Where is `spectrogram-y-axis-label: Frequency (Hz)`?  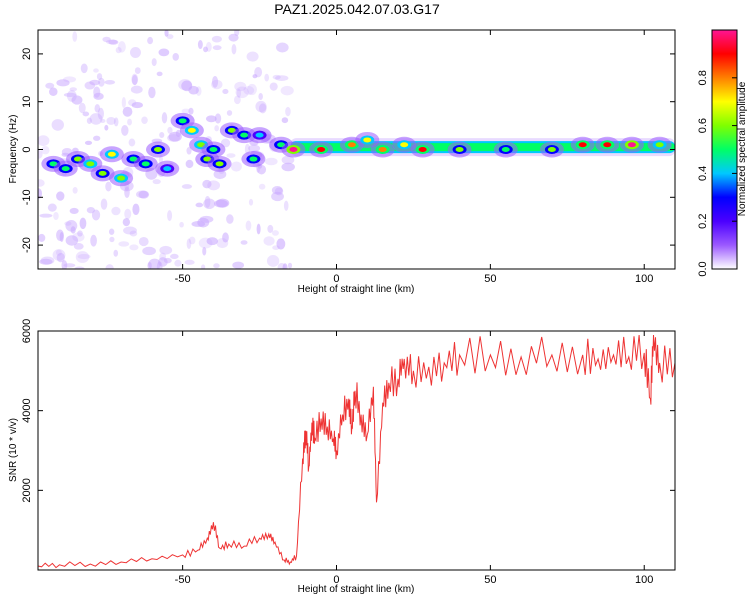
spectrogram-y-axis-label: Frequency (Hz) is located at coordinates (13, 149).